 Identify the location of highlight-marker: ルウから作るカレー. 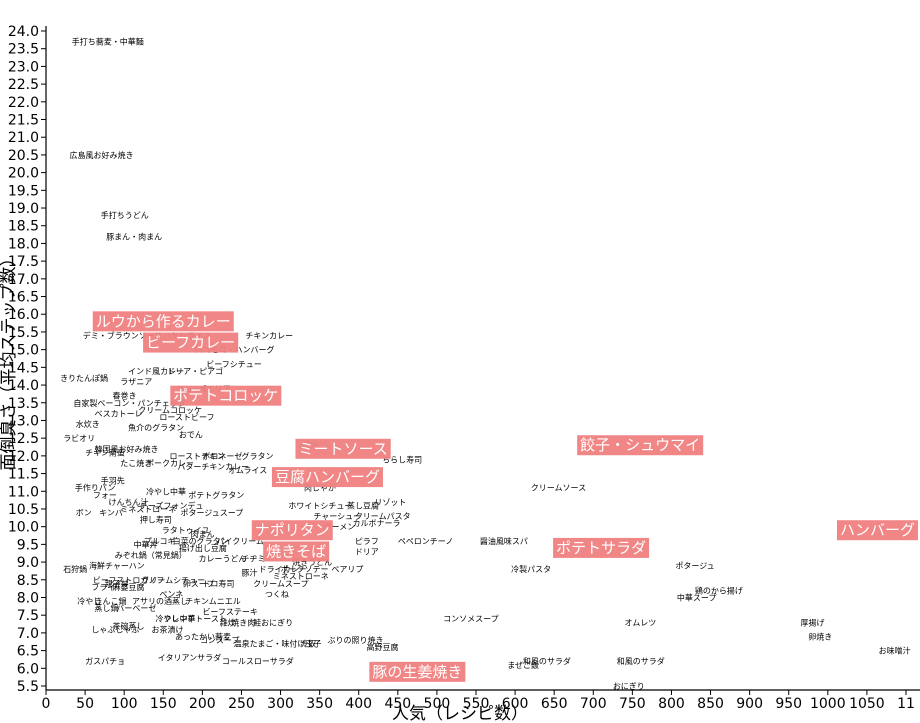
(163, 321).